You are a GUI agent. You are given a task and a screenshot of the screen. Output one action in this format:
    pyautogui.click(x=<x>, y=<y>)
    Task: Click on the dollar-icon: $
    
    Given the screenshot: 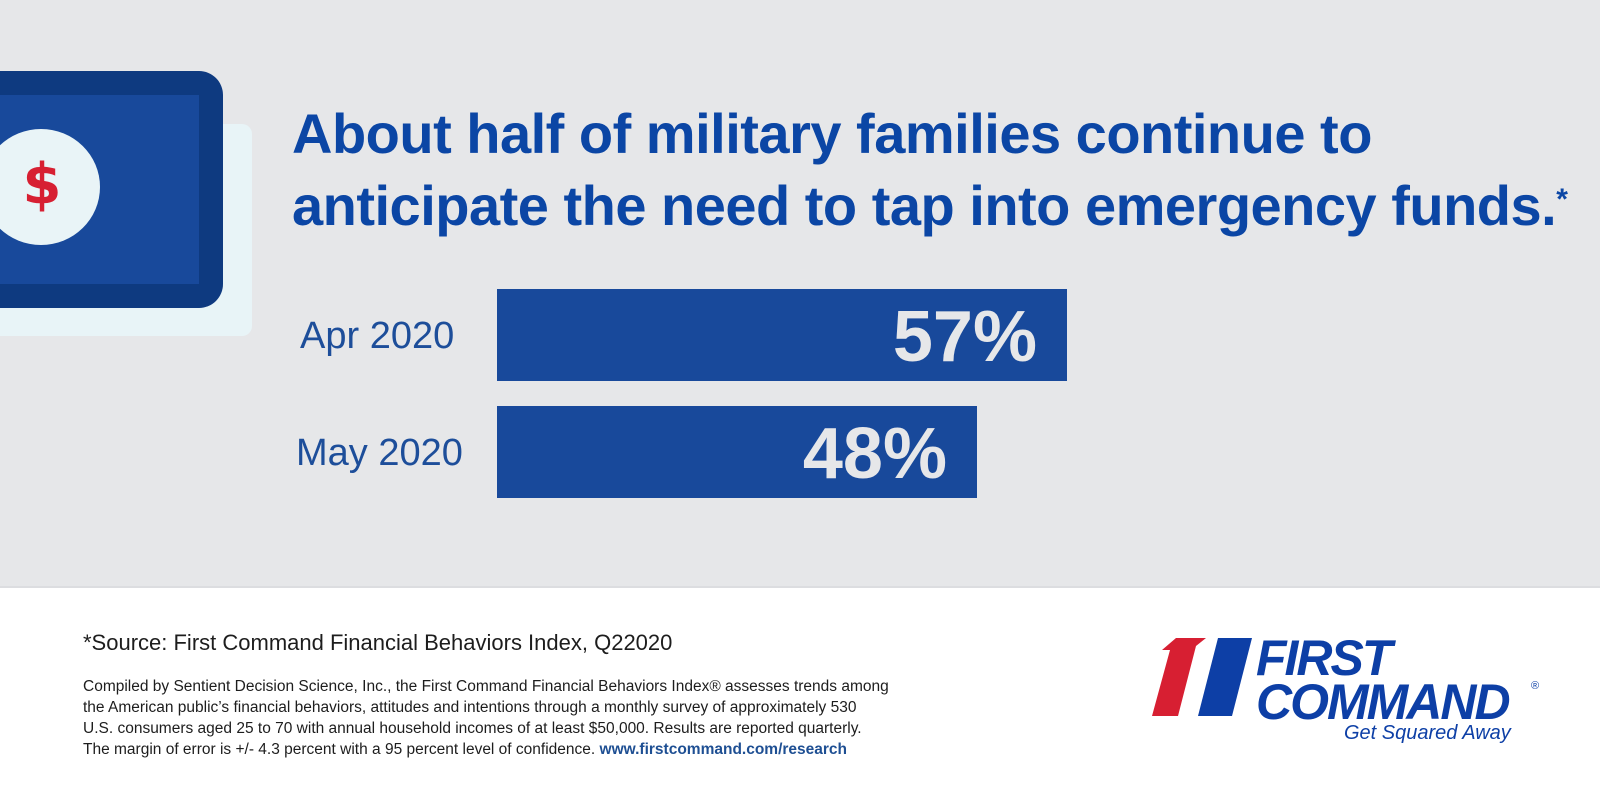 What is the action you would take?
    pyautogui.click(x=42, y=184)
    